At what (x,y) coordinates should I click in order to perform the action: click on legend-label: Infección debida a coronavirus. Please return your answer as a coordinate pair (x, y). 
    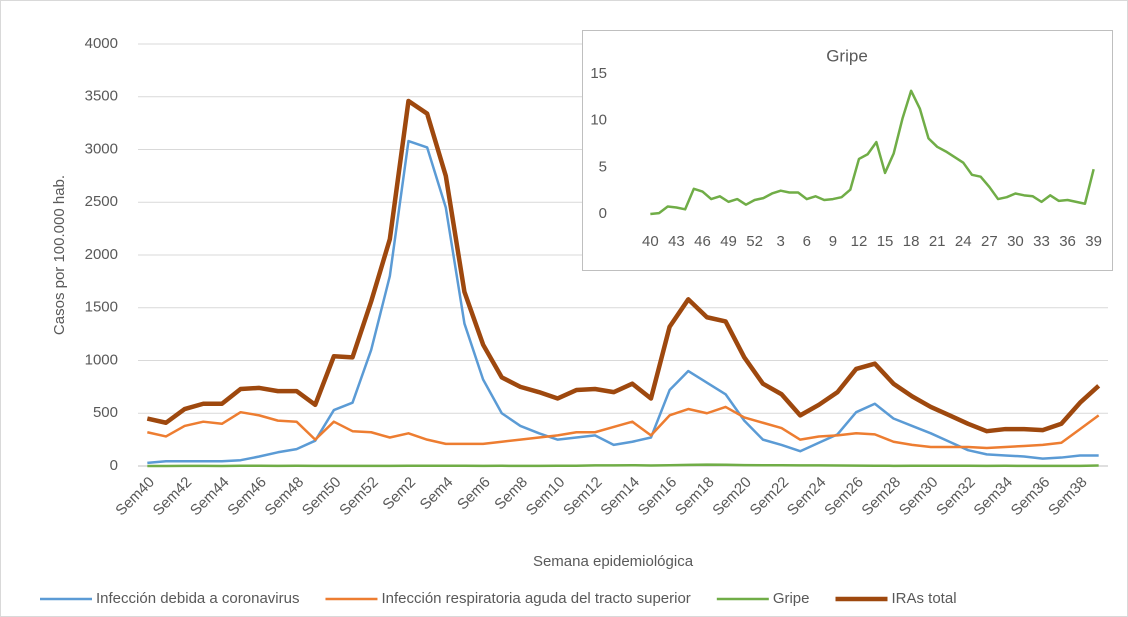
    Looking at the image, I should click on (197, 598).